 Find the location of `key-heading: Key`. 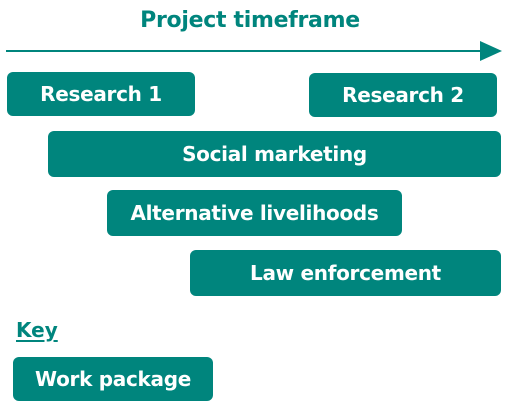

key-heading: Key is located at coordinates (37, 330).